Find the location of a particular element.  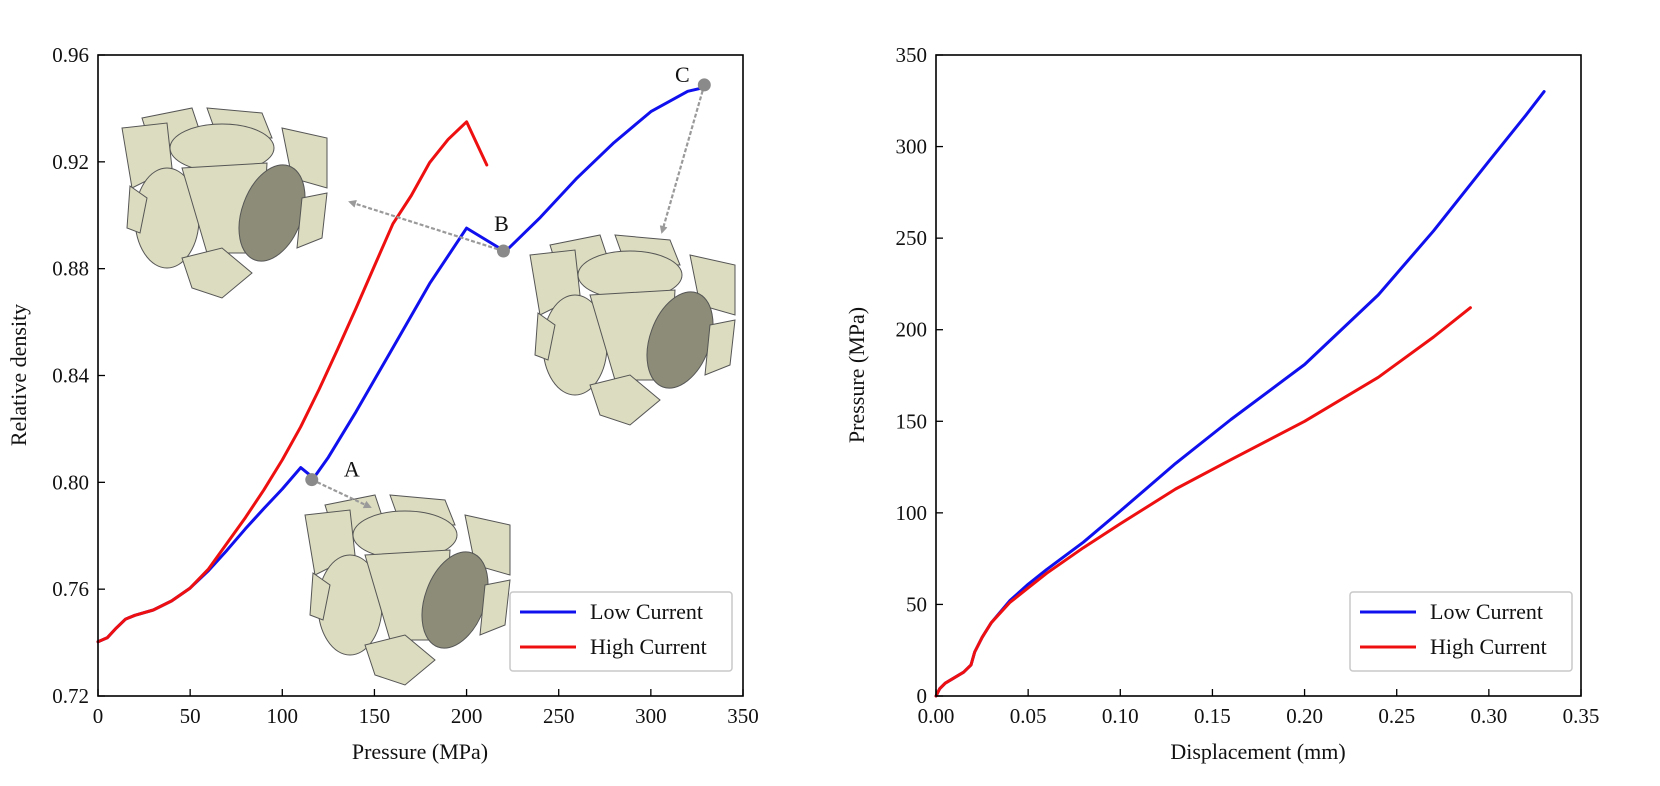

left-legend: Low Current High Current is located at coordinates (621, 631).